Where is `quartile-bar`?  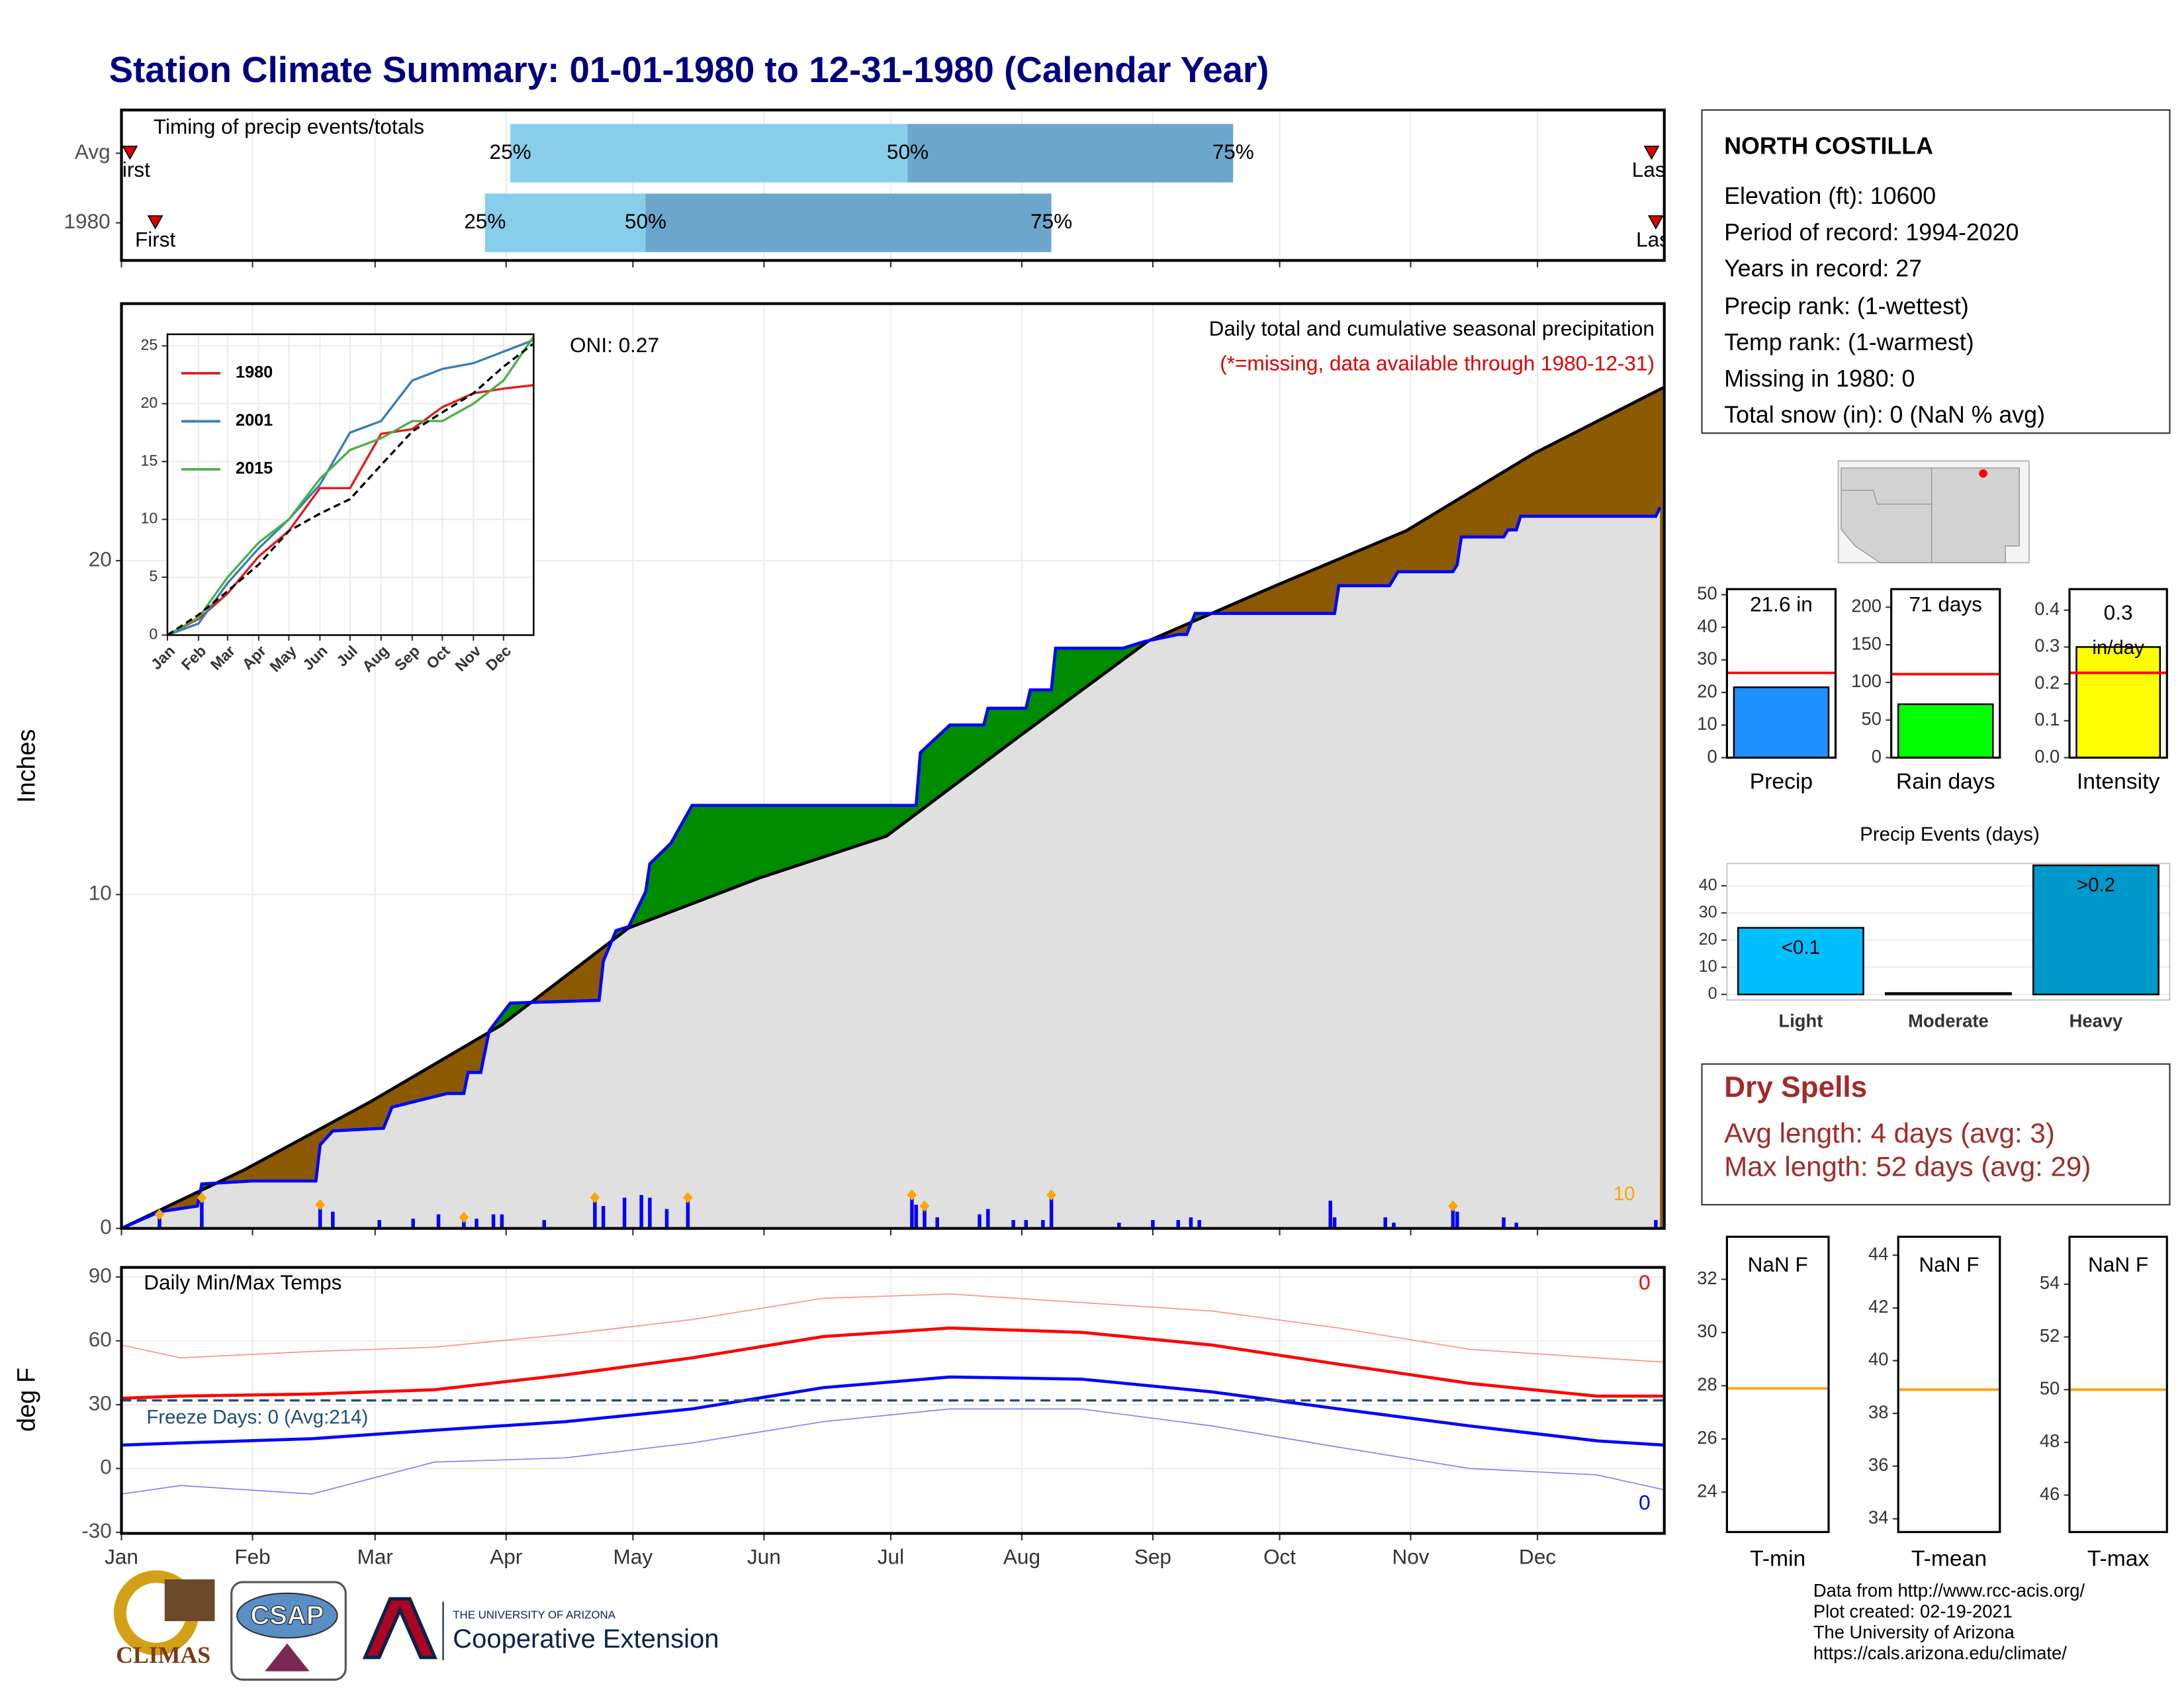
quartile-bar is located at coordinates (1070, 153).